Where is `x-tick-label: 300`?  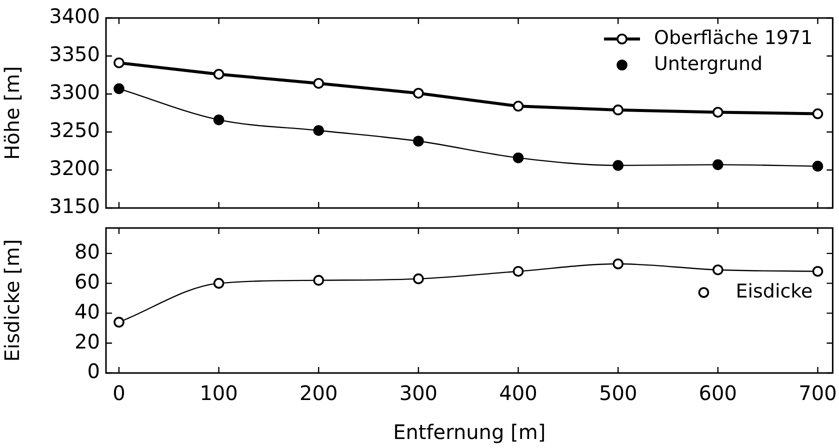 x-tick-label: 300 is located at coordinates (418, 393).